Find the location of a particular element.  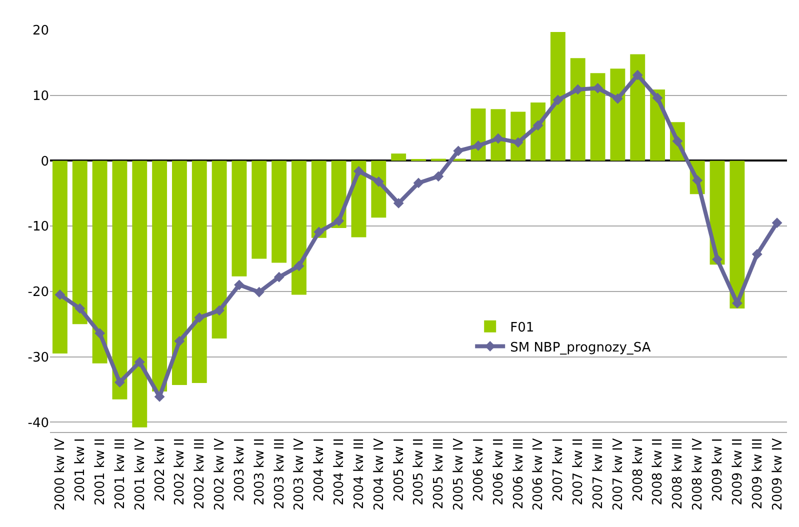

x-tick-label: 2003 kw III is located at coordinates (280, 474).